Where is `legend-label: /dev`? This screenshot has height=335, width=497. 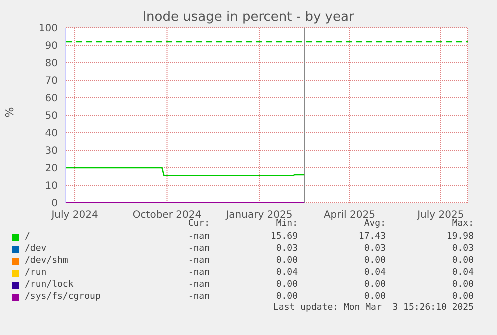
legend-label: /dev is located at coordinates (36, 249).